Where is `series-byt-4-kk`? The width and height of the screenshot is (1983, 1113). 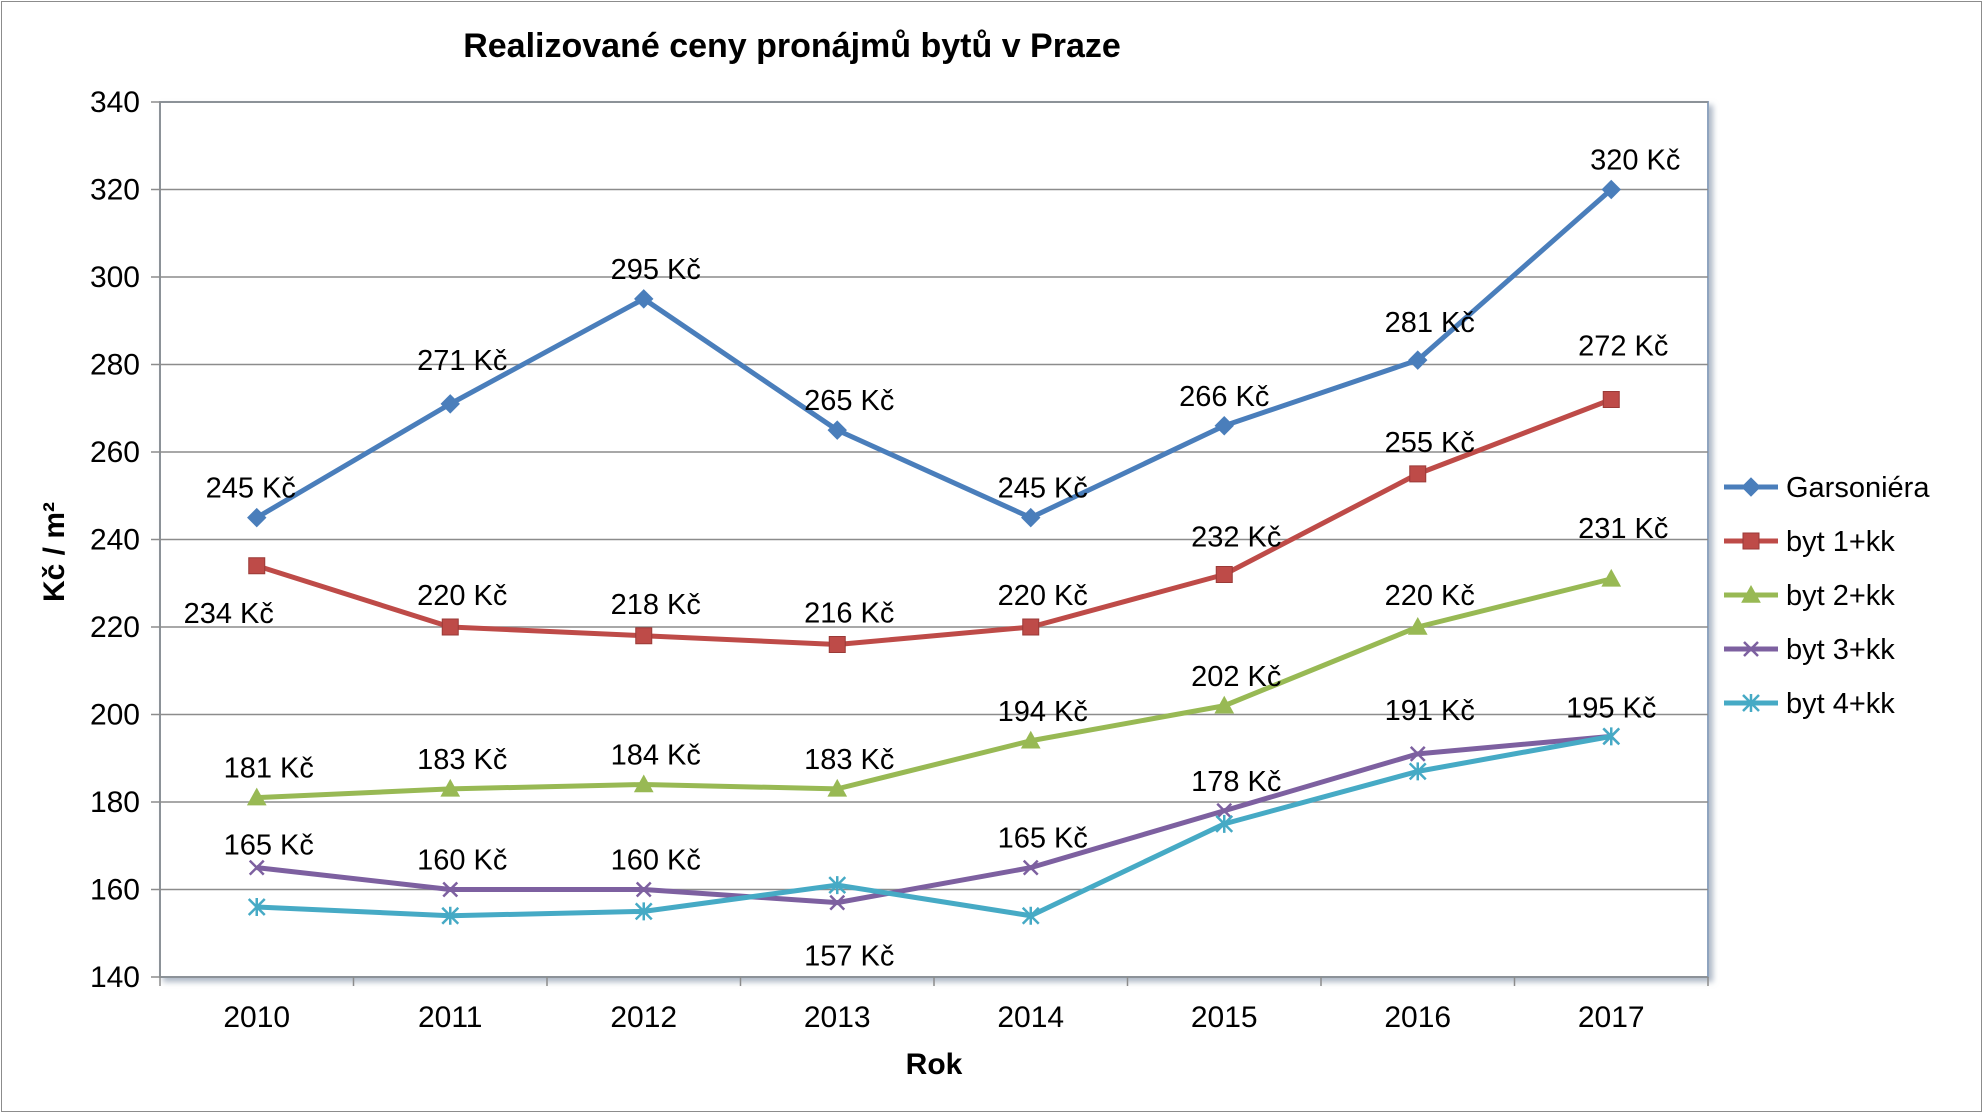 series-byt-4-kk is located at coordinates (934, 826).